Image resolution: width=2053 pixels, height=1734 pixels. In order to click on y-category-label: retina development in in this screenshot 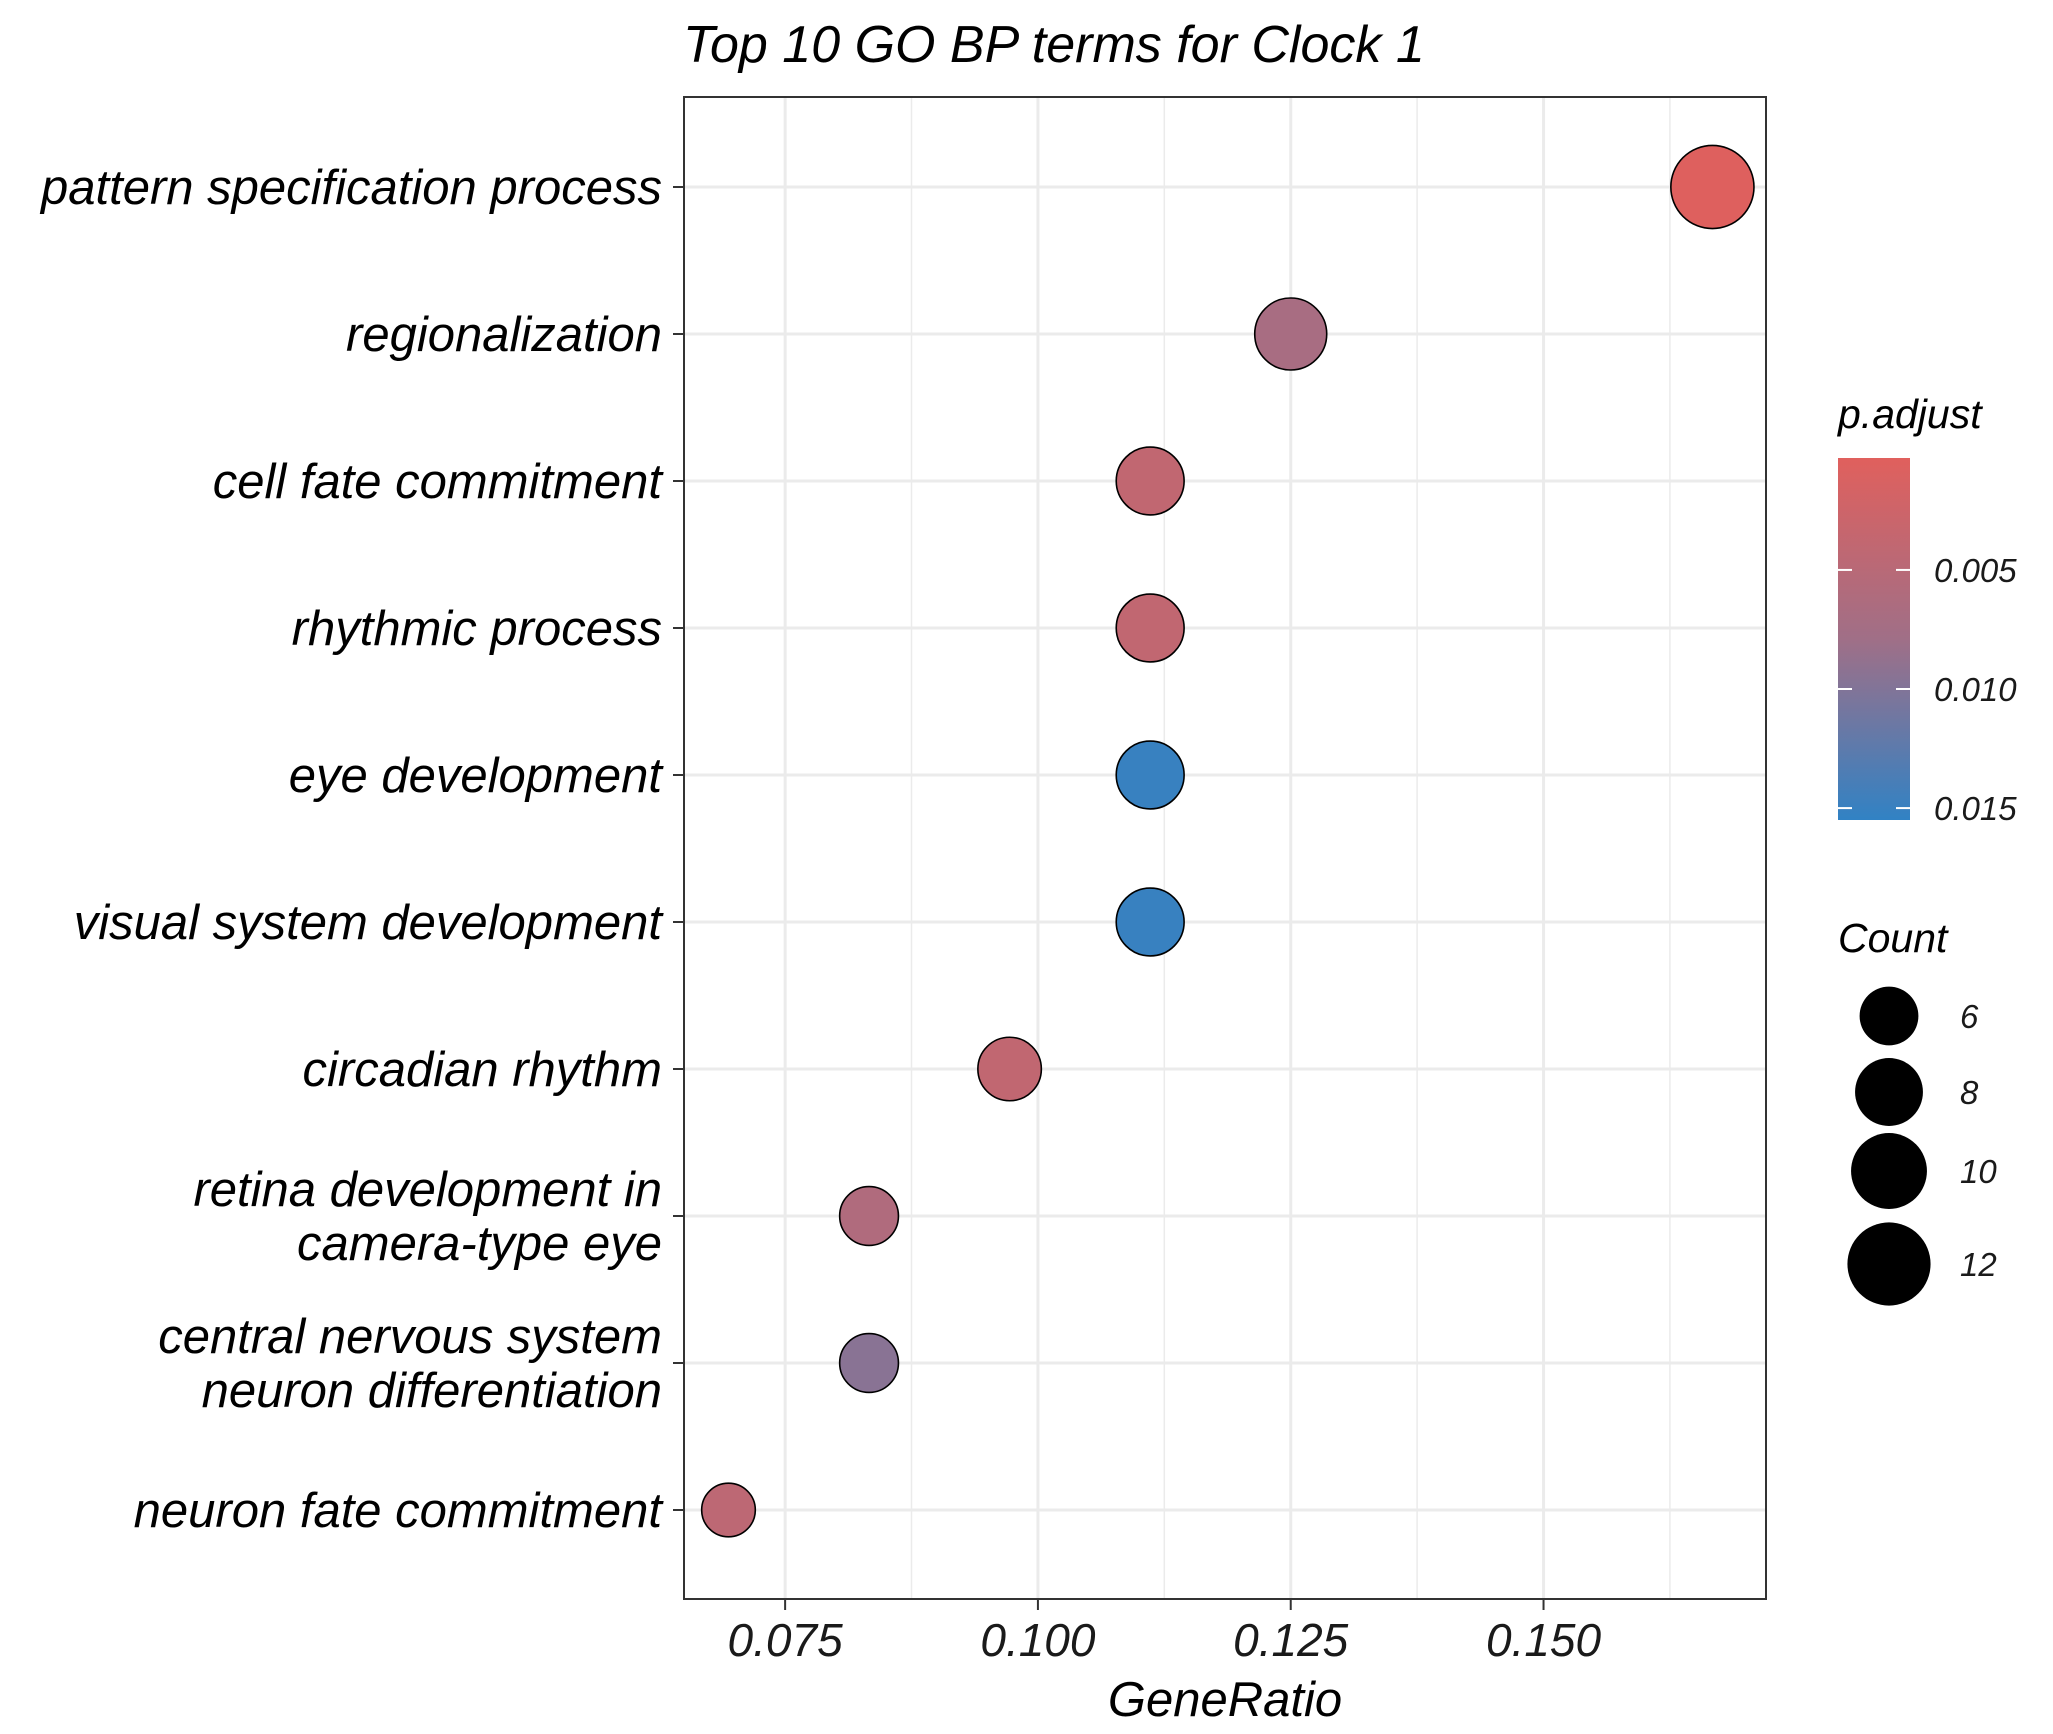, I will do `click(427, 1190)`.